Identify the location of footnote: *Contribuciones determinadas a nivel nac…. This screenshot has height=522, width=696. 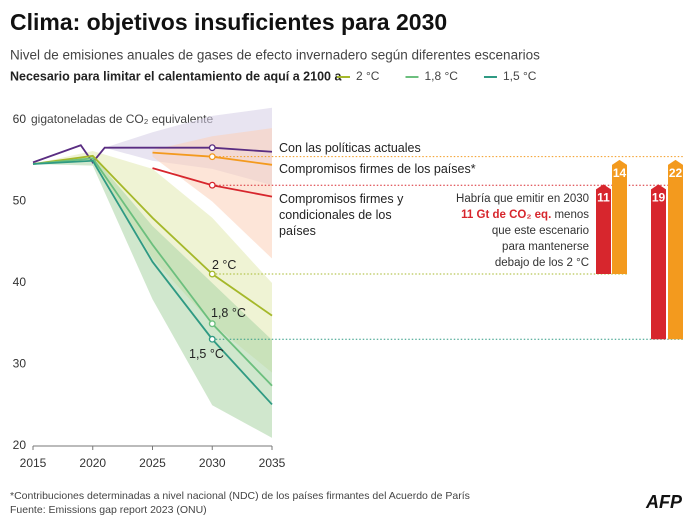
(240, 496).